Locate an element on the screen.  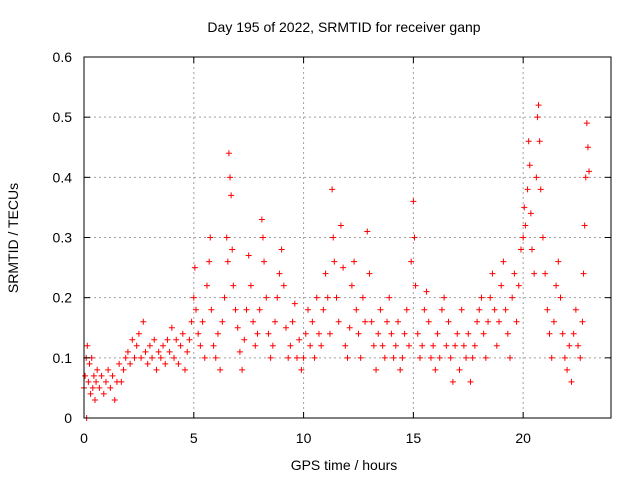
x-tick-label: 0 is located at coordinates (84, 438).